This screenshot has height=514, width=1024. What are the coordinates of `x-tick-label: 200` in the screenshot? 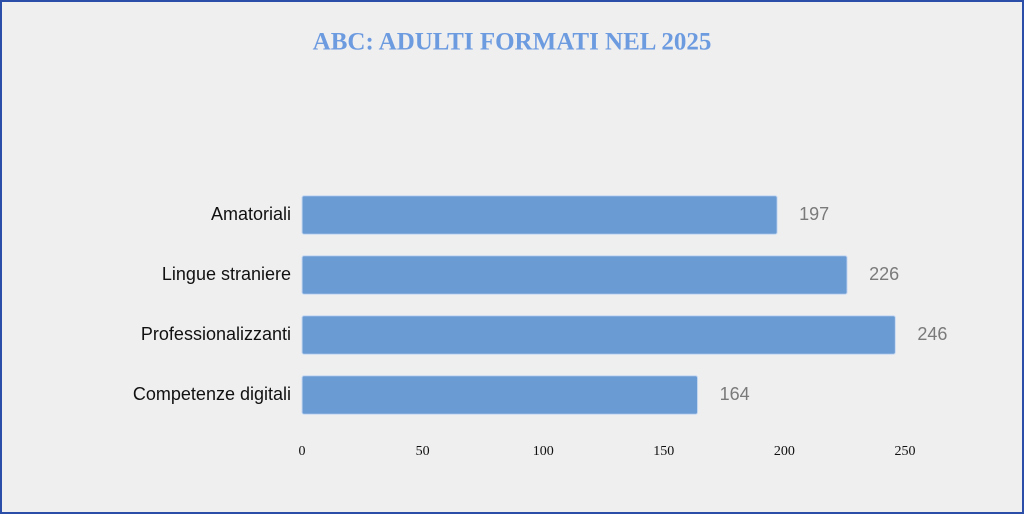 It's located at (784, 451).